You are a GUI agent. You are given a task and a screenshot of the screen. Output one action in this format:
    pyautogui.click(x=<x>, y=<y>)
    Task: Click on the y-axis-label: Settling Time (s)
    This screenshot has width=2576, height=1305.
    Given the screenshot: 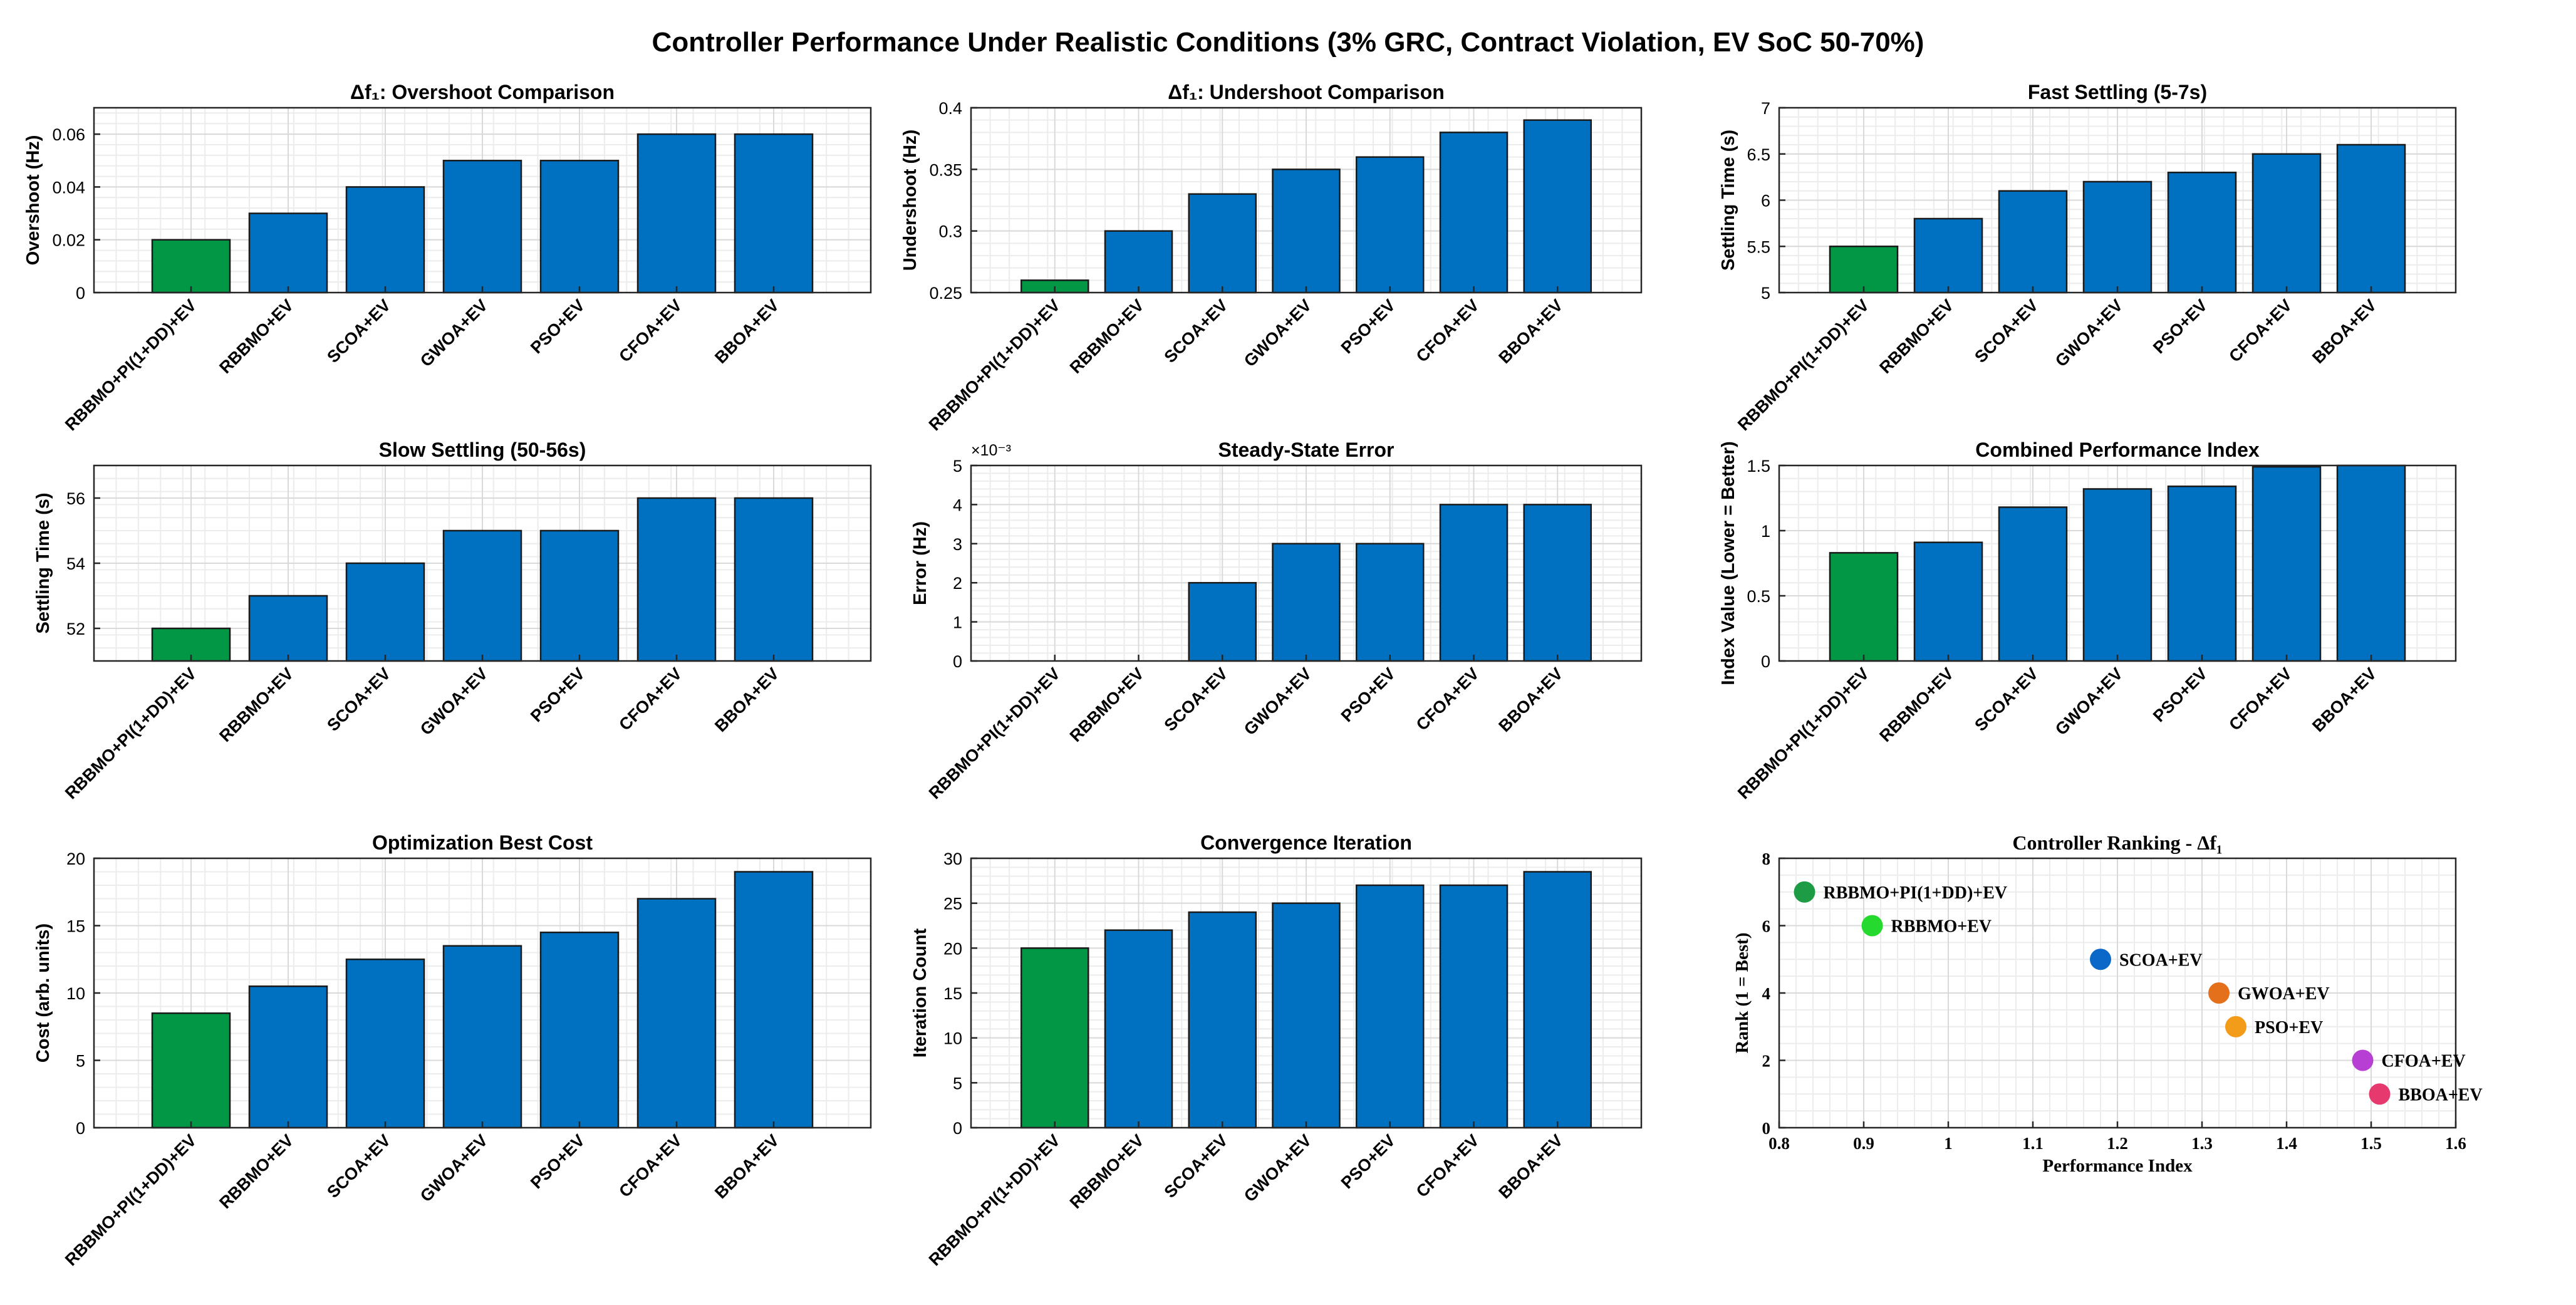 What is the action you would take?
    pyautogui.click(x=43, y=562)
    